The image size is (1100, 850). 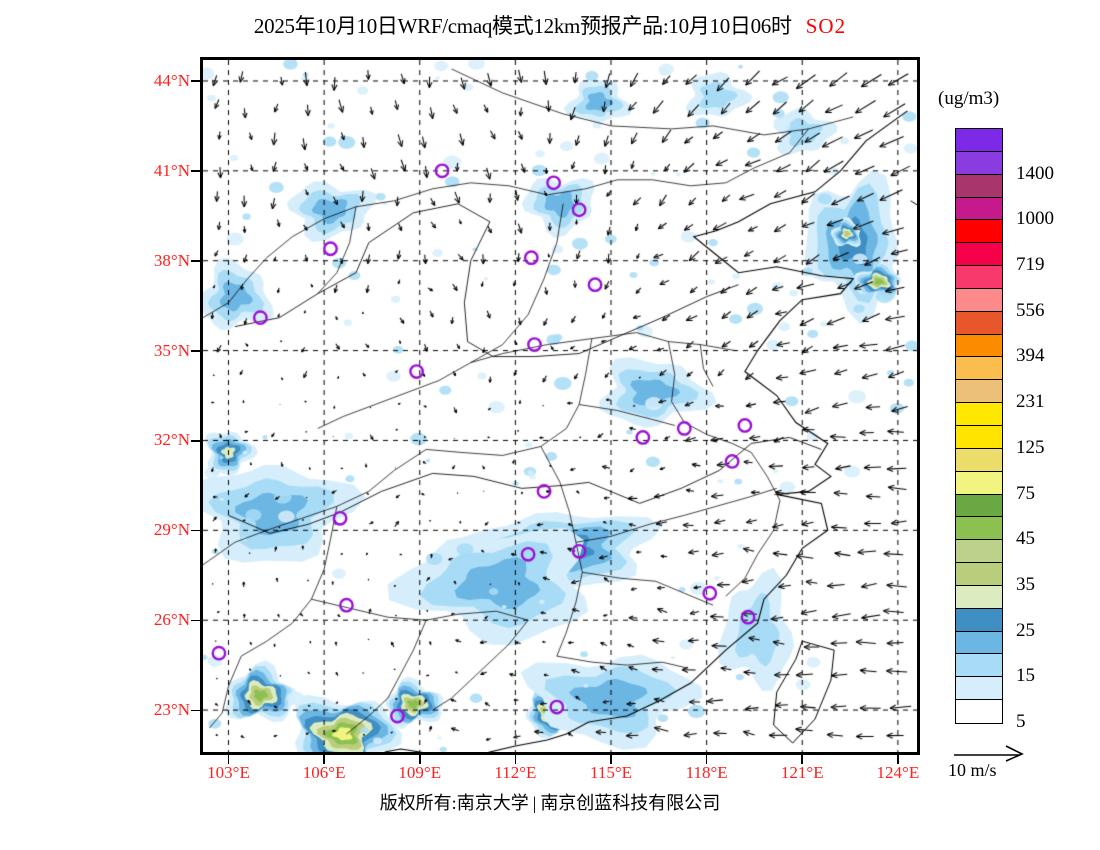 What do you see at coordinates (515, 772) in the screenshot?
I see `longitude-tick-label: 112°E` at bounding box center [515, 772].